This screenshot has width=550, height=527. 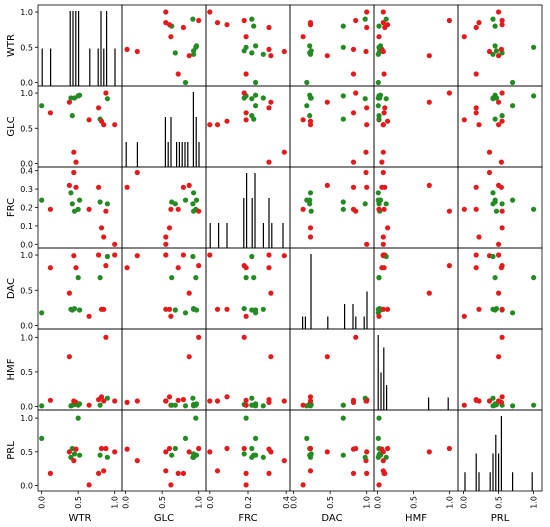 What do you see at coordinates (210, 502) in the screenshot?
I see `x-tick-label: 0.0` at bounding box center [210, 502].